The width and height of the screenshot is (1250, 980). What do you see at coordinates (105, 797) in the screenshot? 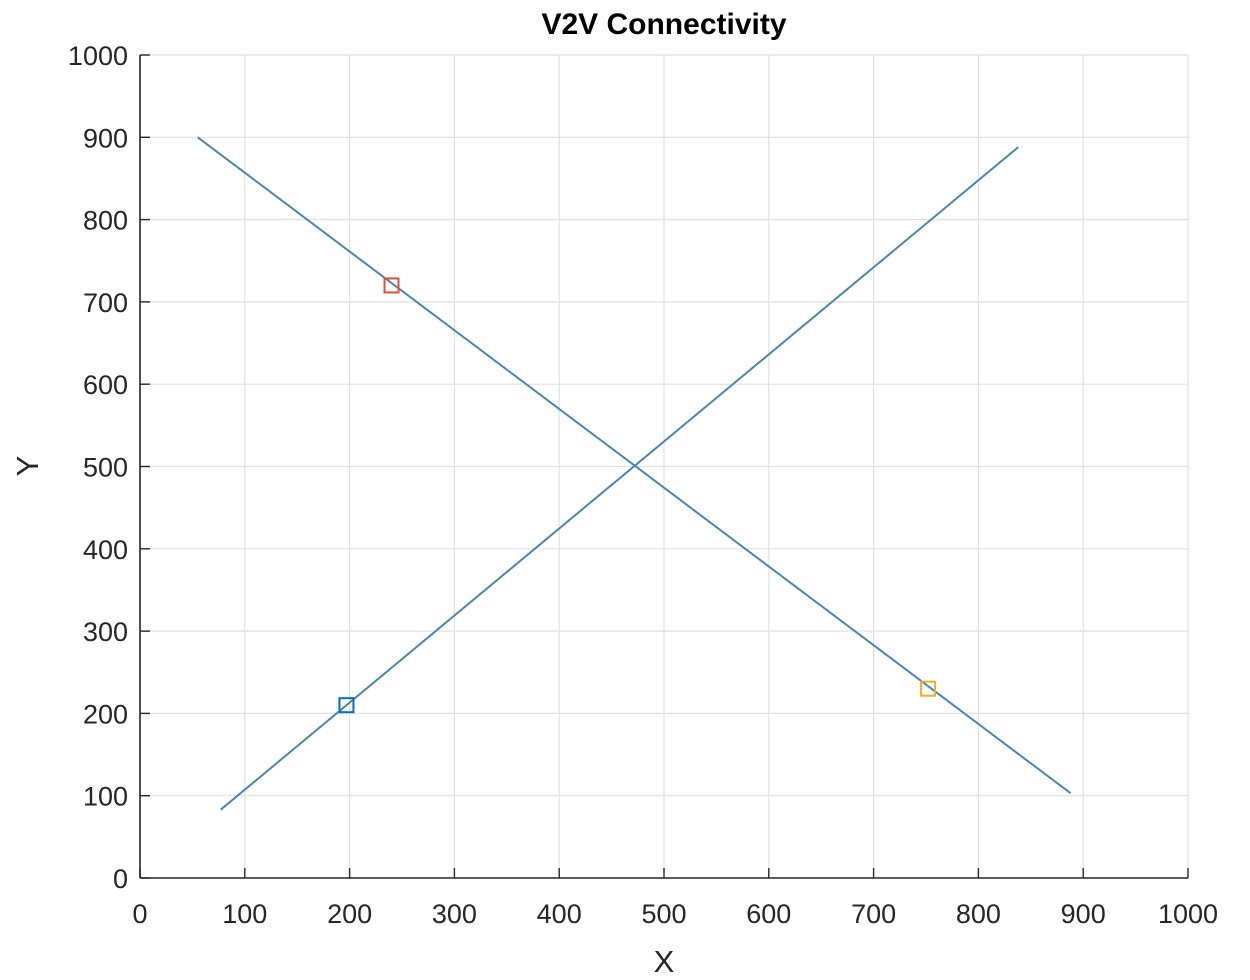
I see `y-tick-label: 100` at bounding box center [105, 797].